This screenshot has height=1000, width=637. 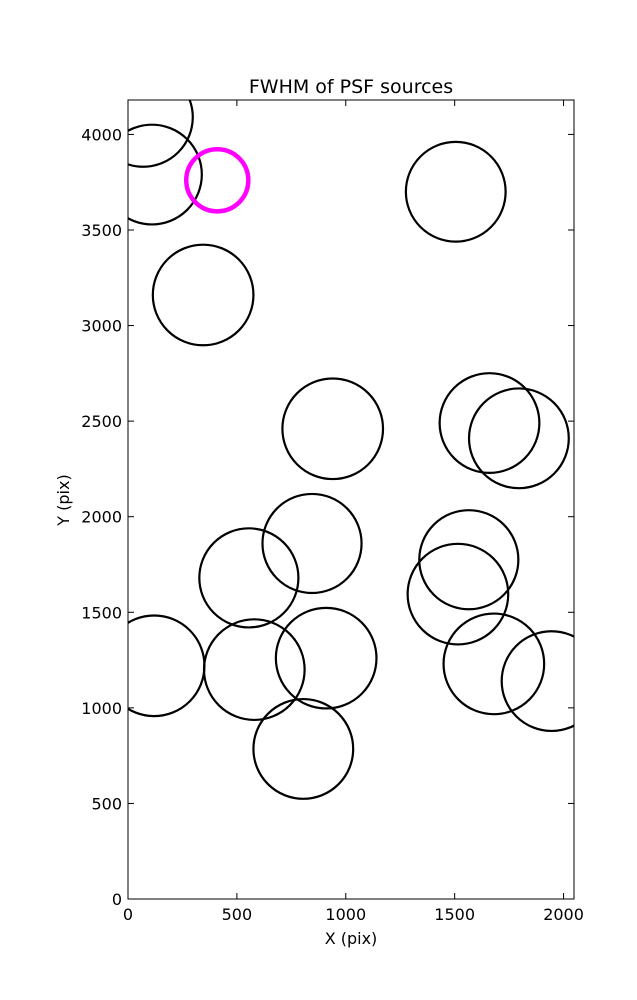 I want to click on x-axis-label: X (pix), so click(x=351, y=938).